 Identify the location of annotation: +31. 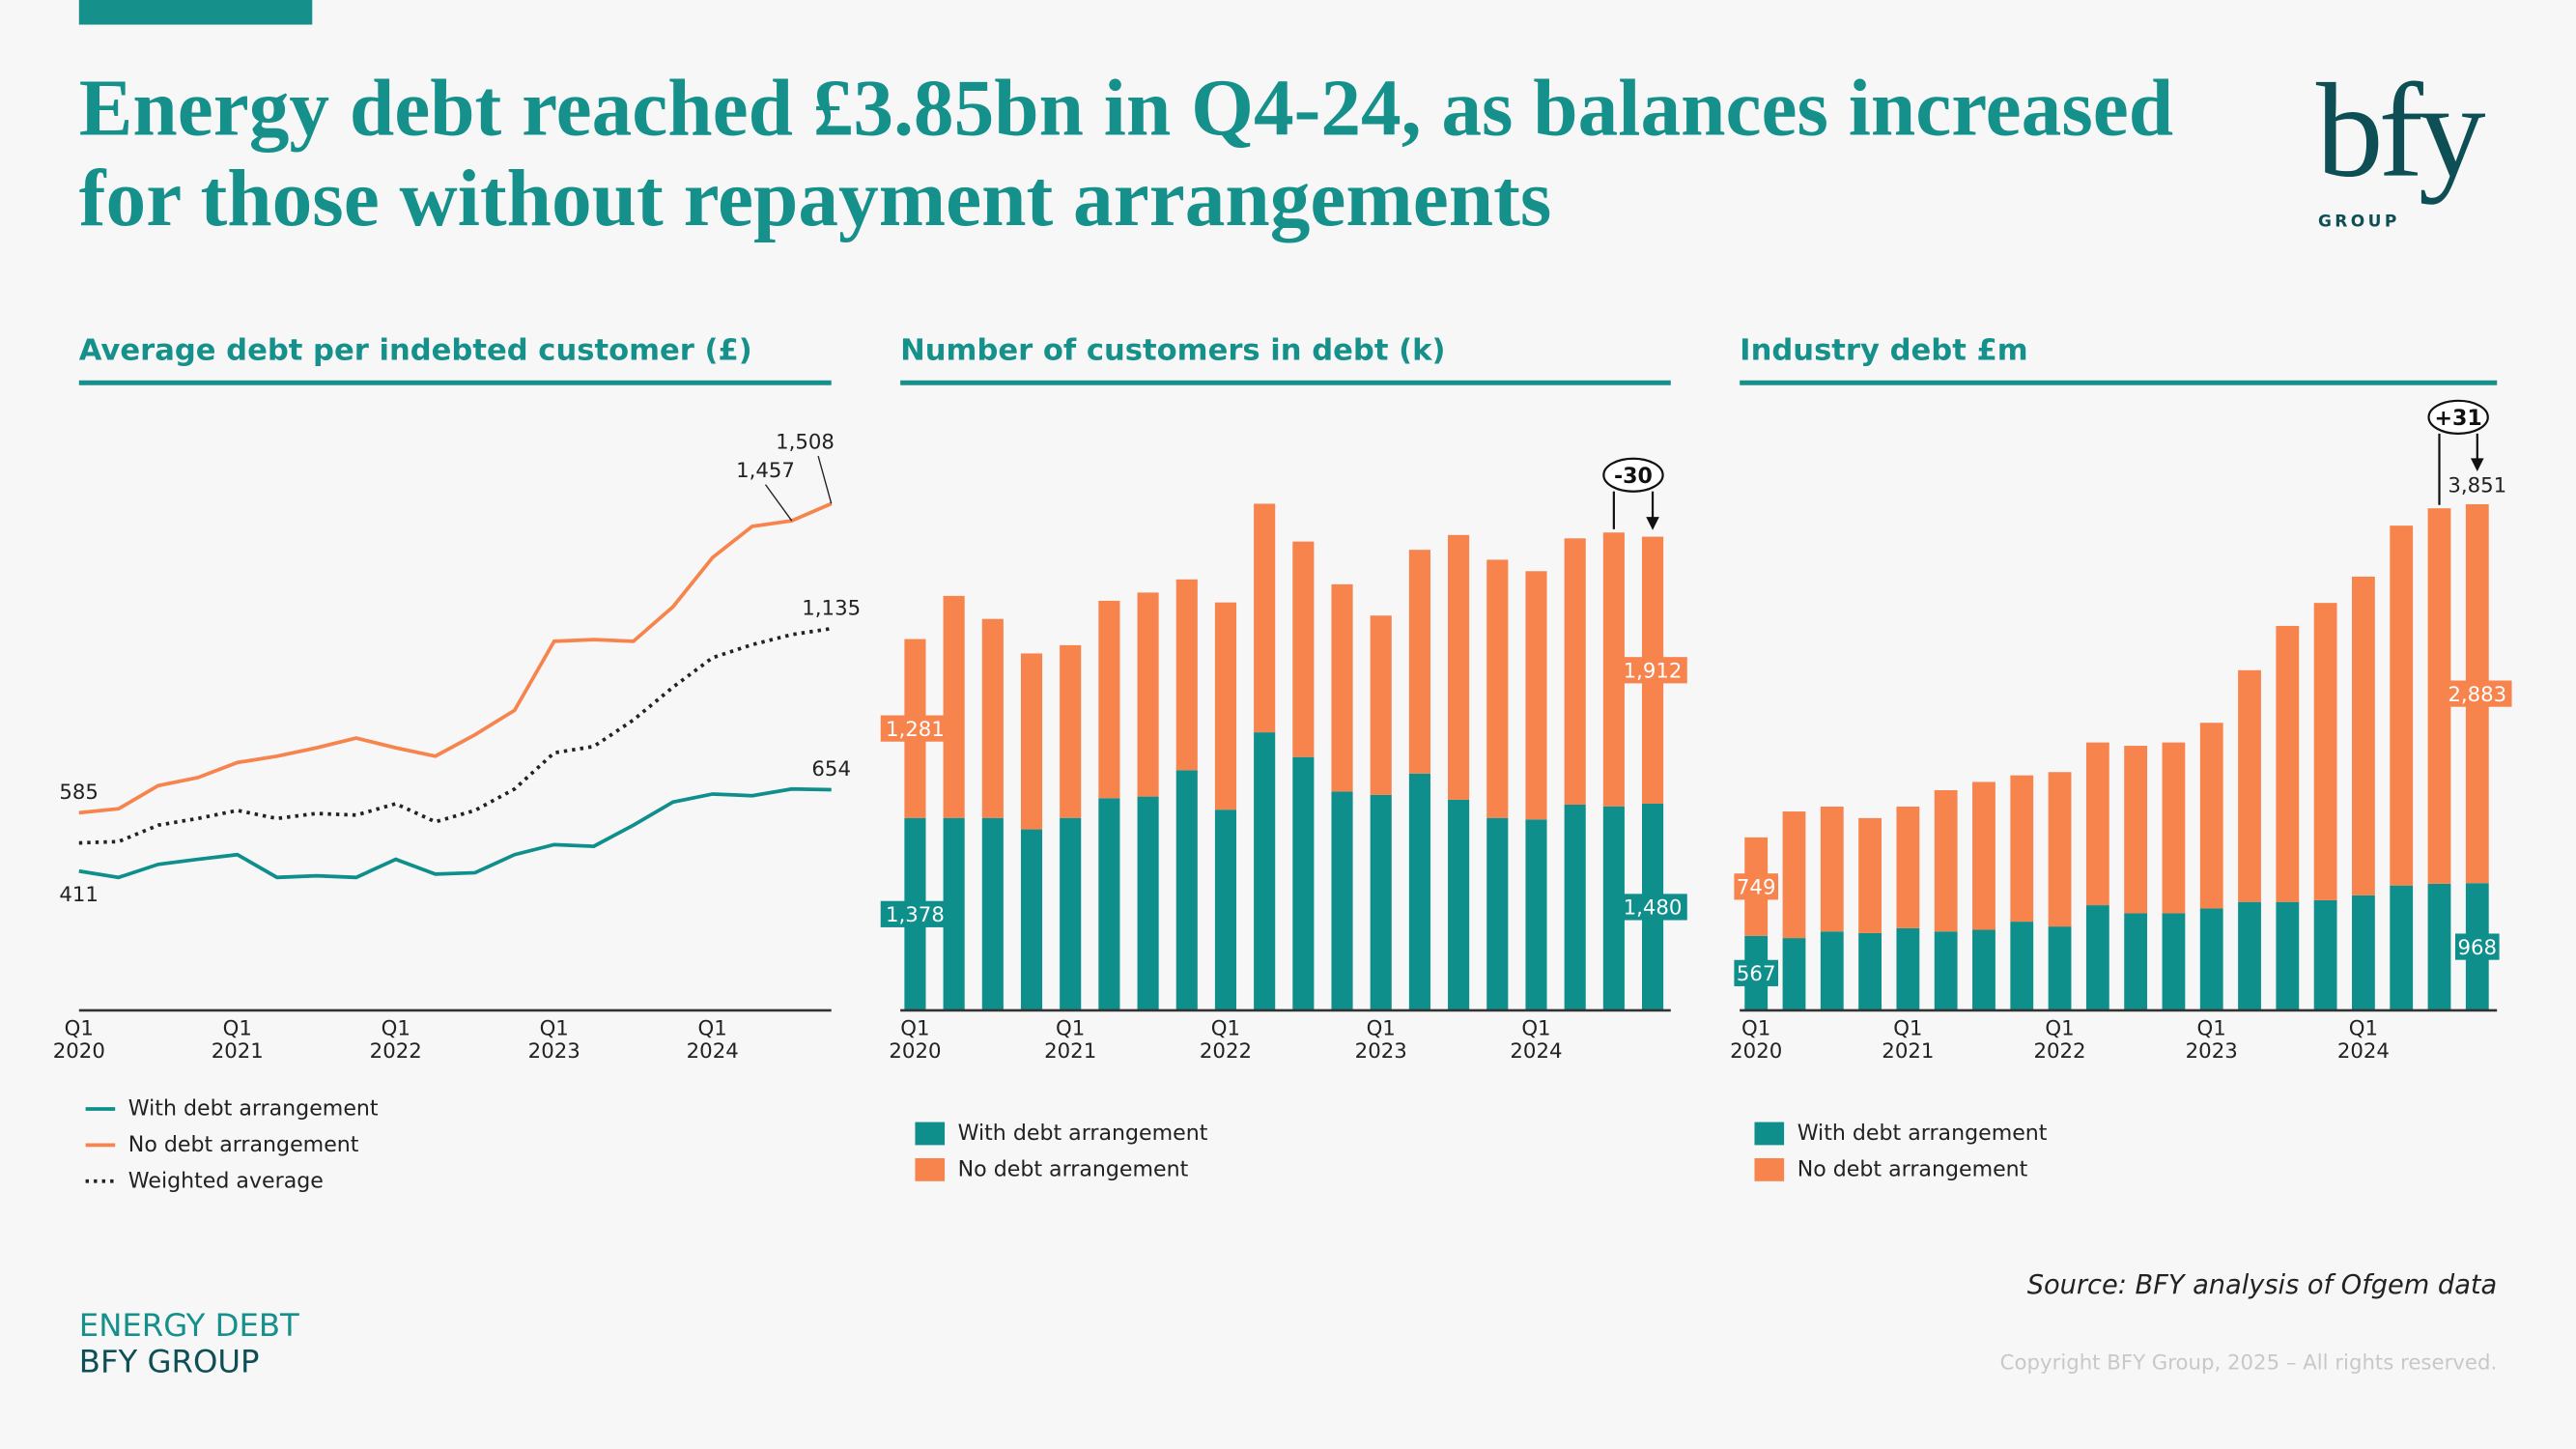
(2458, 418).